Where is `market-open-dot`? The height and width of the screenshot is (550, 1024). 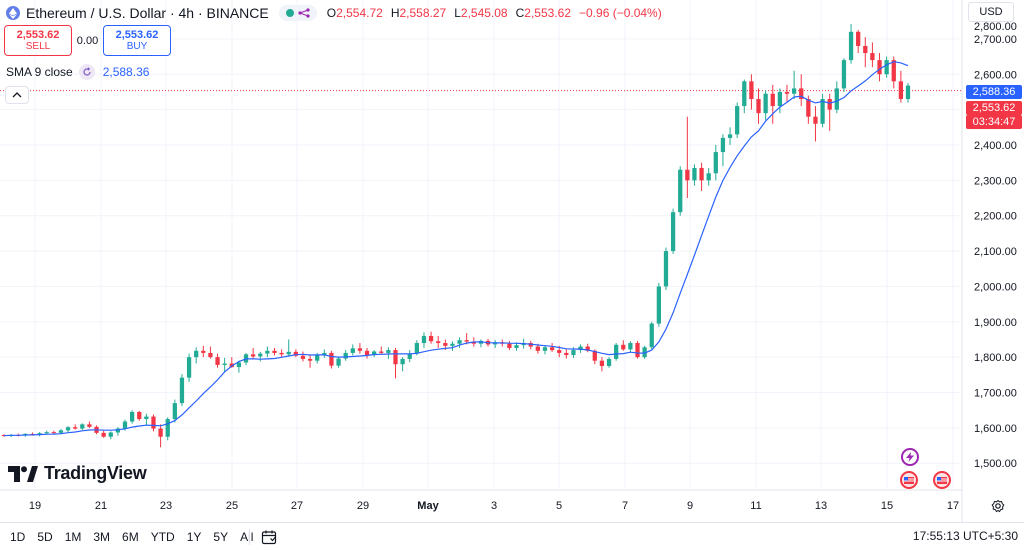 market-open-dot is located at coordinates (289, 13).